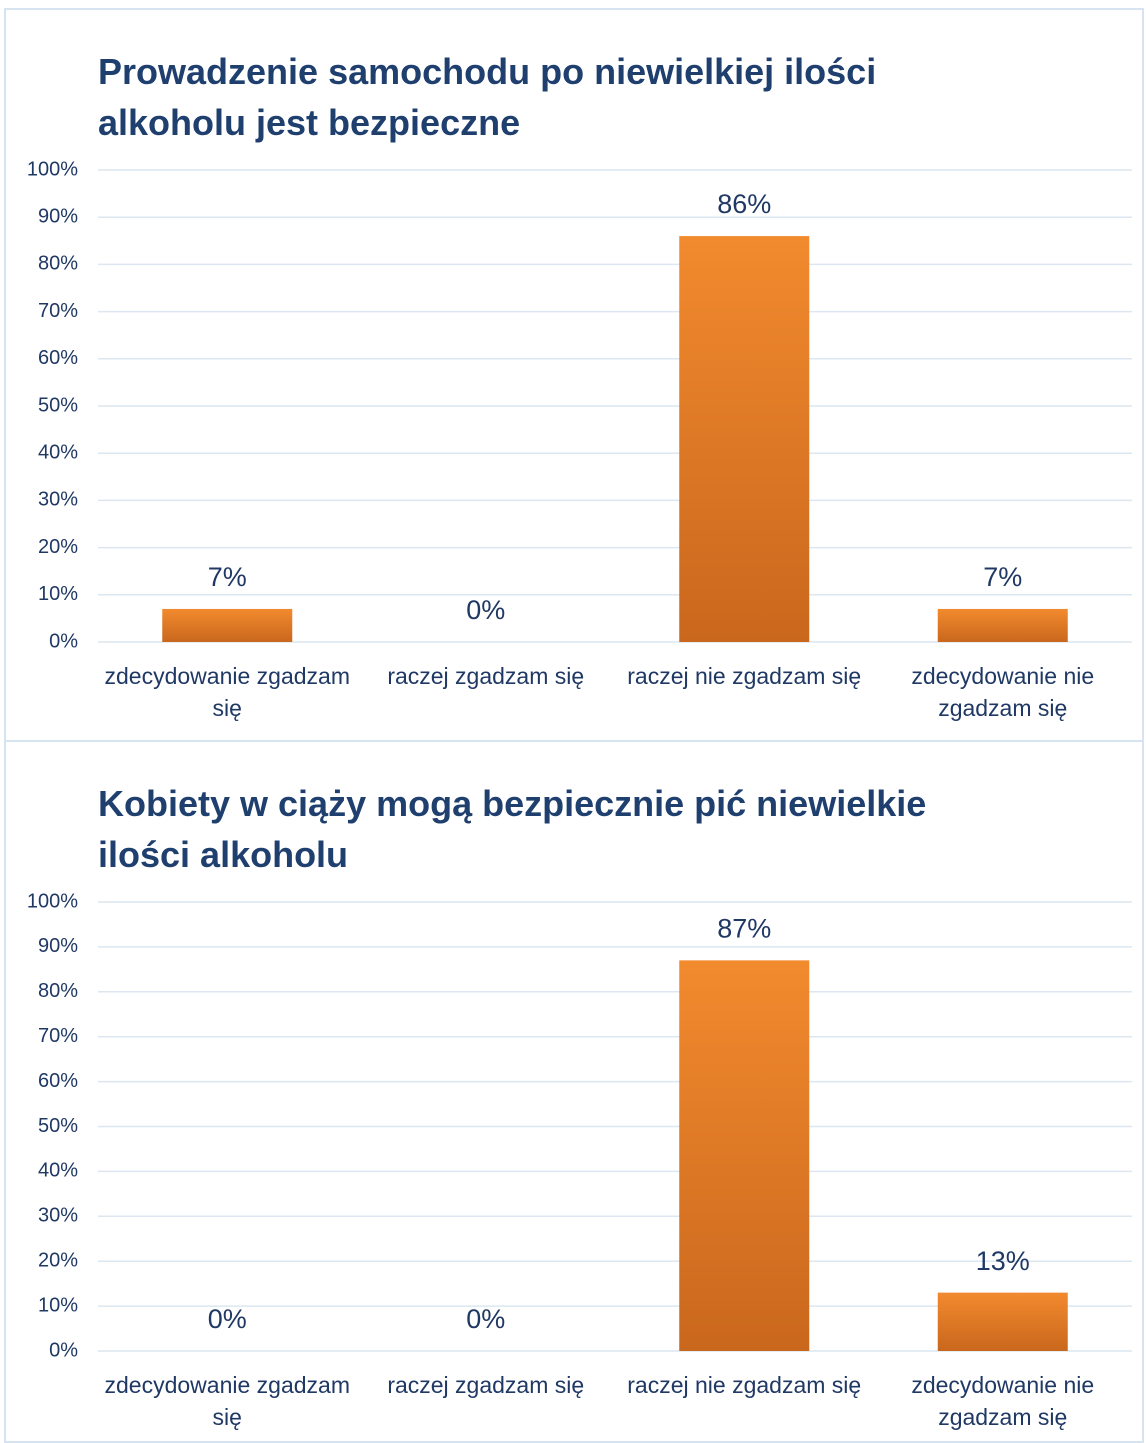  I want to click on value-label: 86%, so click(744, 204).